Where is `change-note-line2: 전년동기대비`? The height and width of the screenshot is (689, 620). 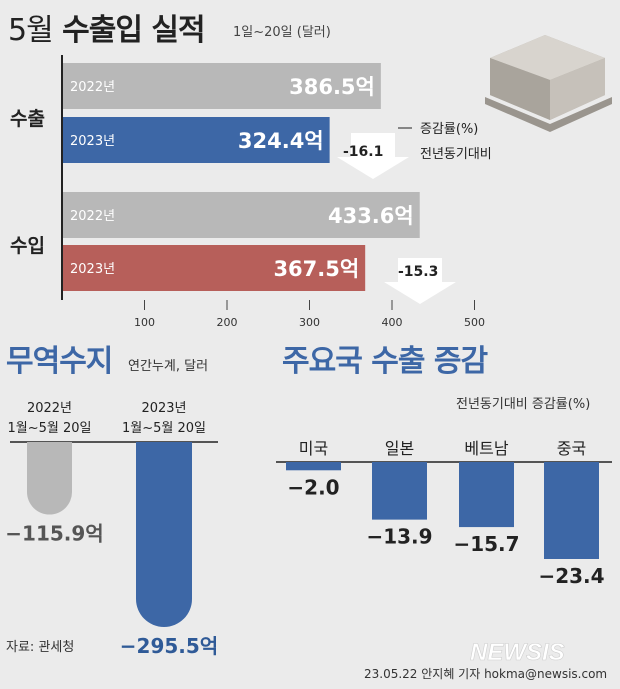 change-note-line2: 전년동기대비 is located at coordinates (456, 154).